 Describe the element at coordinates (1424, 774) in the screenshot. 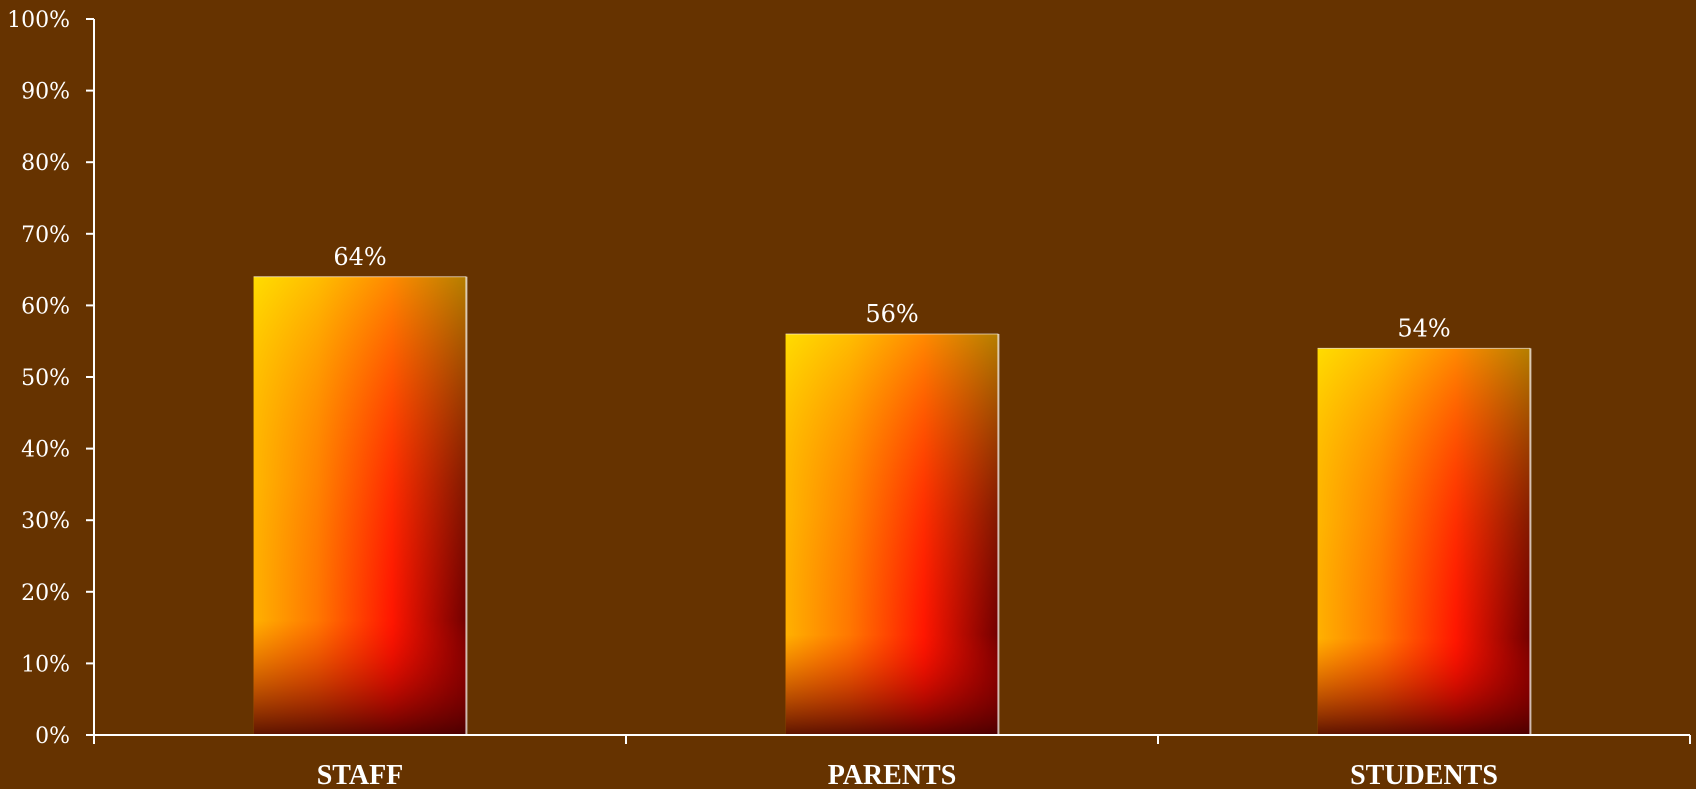

I see `category-label: STUDENTS` at that location.